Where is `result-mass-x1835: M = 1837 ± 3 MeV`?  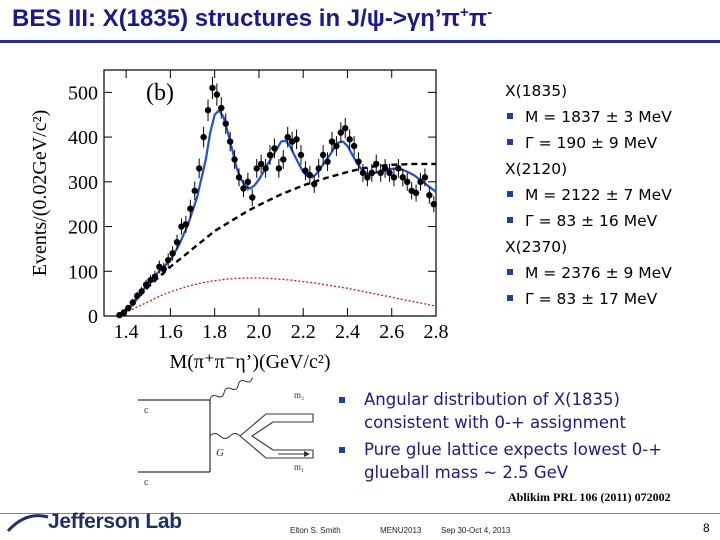
result-mass-x1835: M = 1837 ± 3 MeV is located at coordinates (588, 117).